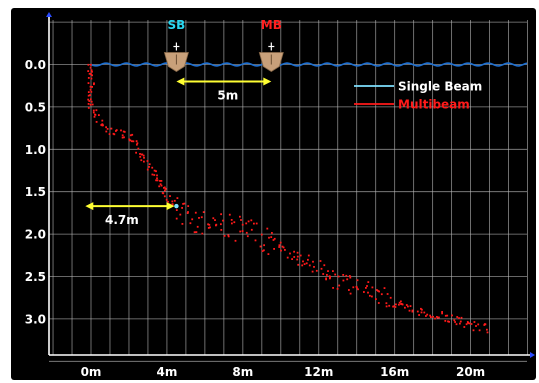 Image resolution: width=539 pixels, height=383 pixels. What do you see at coordinates (242, 372) in the screenshot?
I see `x-tick-label: 8m` at bounding box center [242, 372].